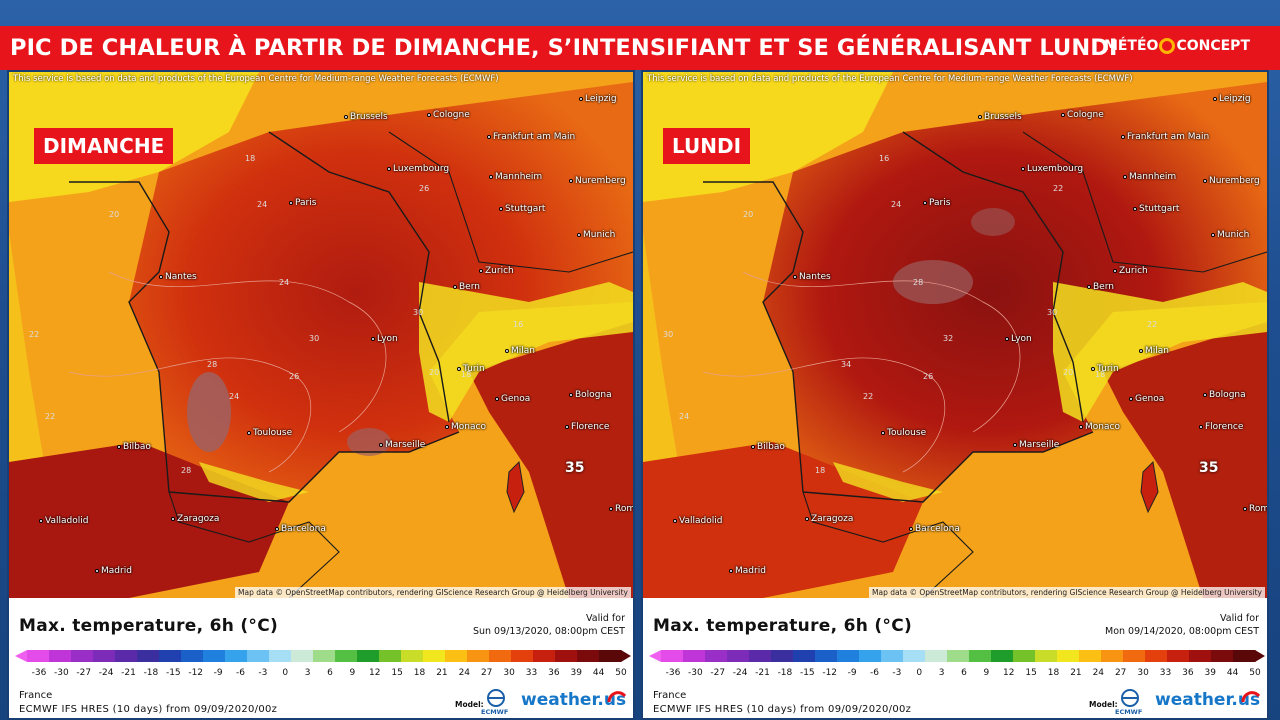 This screenshot has height=720, width=1280. I want to click on city-label: Toulouse, so click(903, 433).